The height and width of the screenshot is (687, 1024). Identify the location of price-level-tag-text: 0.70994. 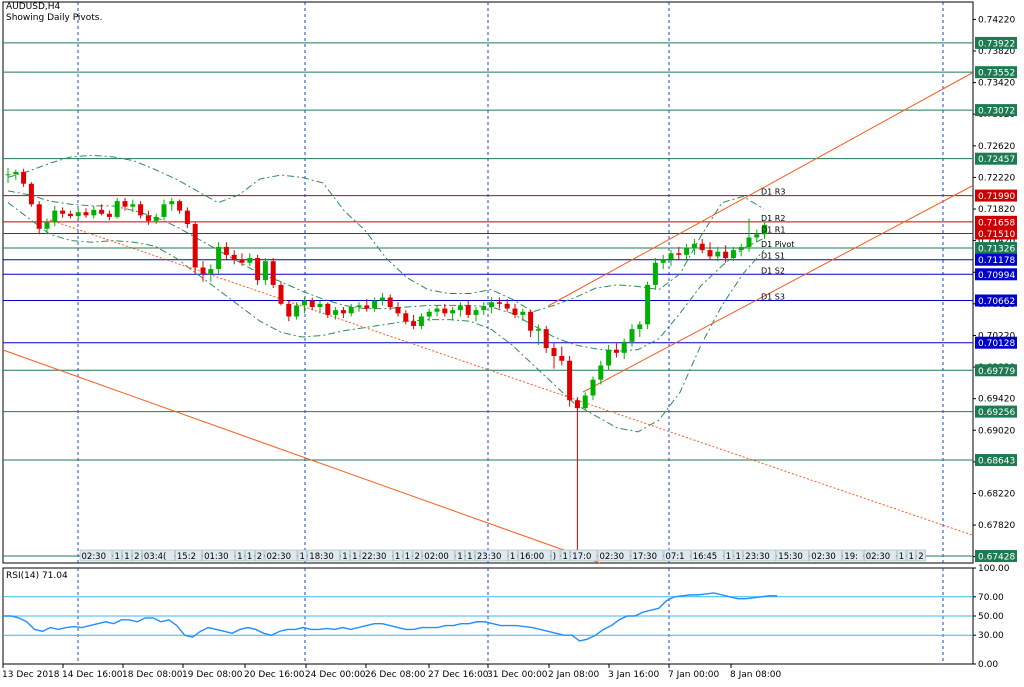
(996, 276).